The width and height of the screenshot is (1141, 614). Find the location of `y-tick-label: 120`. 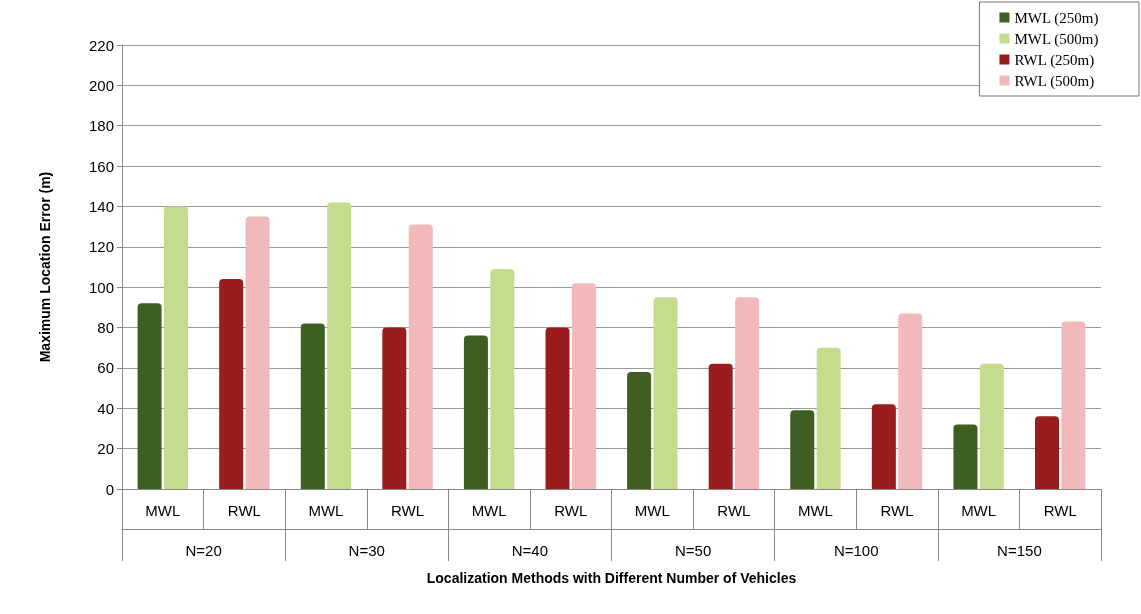

y-tick-label: 120 is located at coordinates (101, 247).